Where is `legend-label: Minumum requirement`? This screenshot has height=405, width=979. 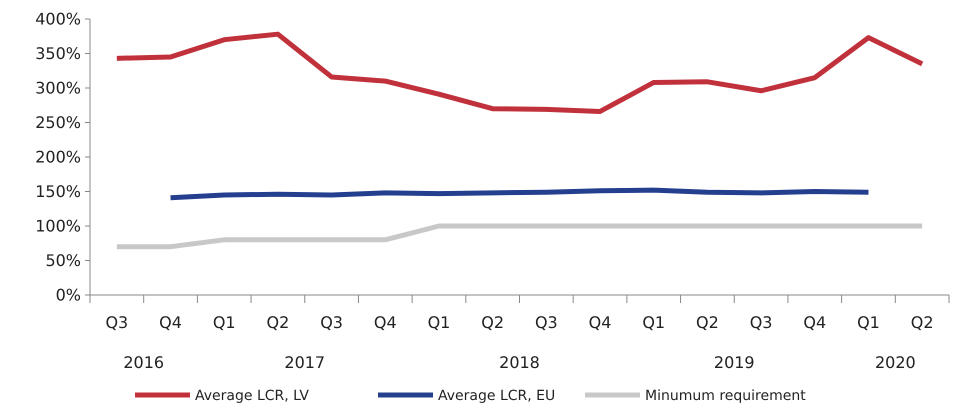 legend-label: Minumum requirement is located at coordinates (725, 396).